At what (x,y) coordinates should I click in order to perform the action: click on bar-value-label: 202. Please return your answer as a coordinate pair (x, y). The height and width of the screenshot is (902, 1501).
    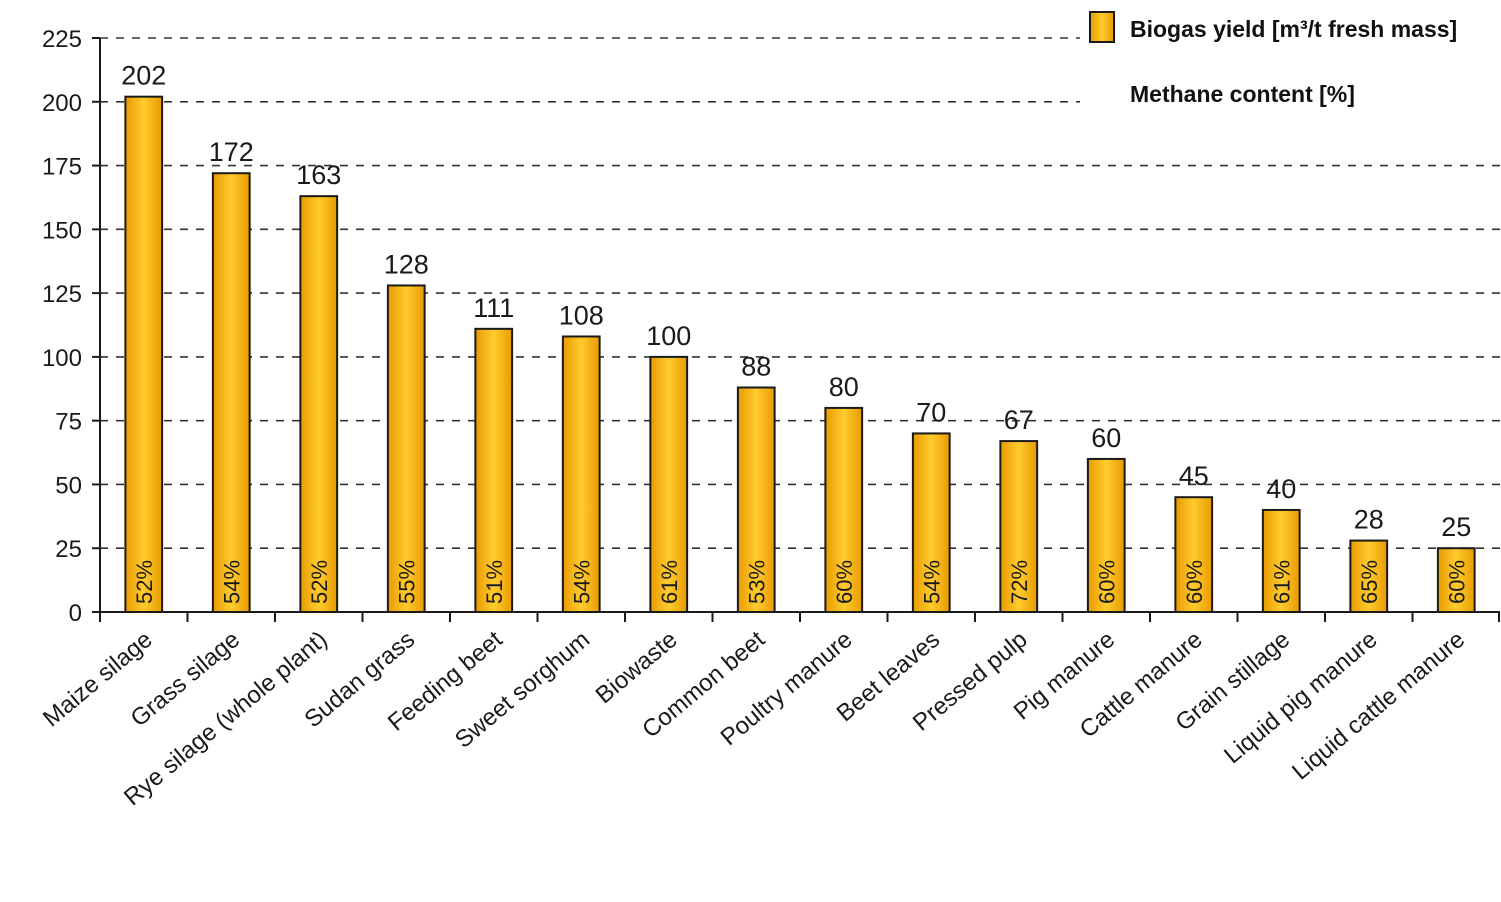
    Looking at the image, I should click on (143, 76).